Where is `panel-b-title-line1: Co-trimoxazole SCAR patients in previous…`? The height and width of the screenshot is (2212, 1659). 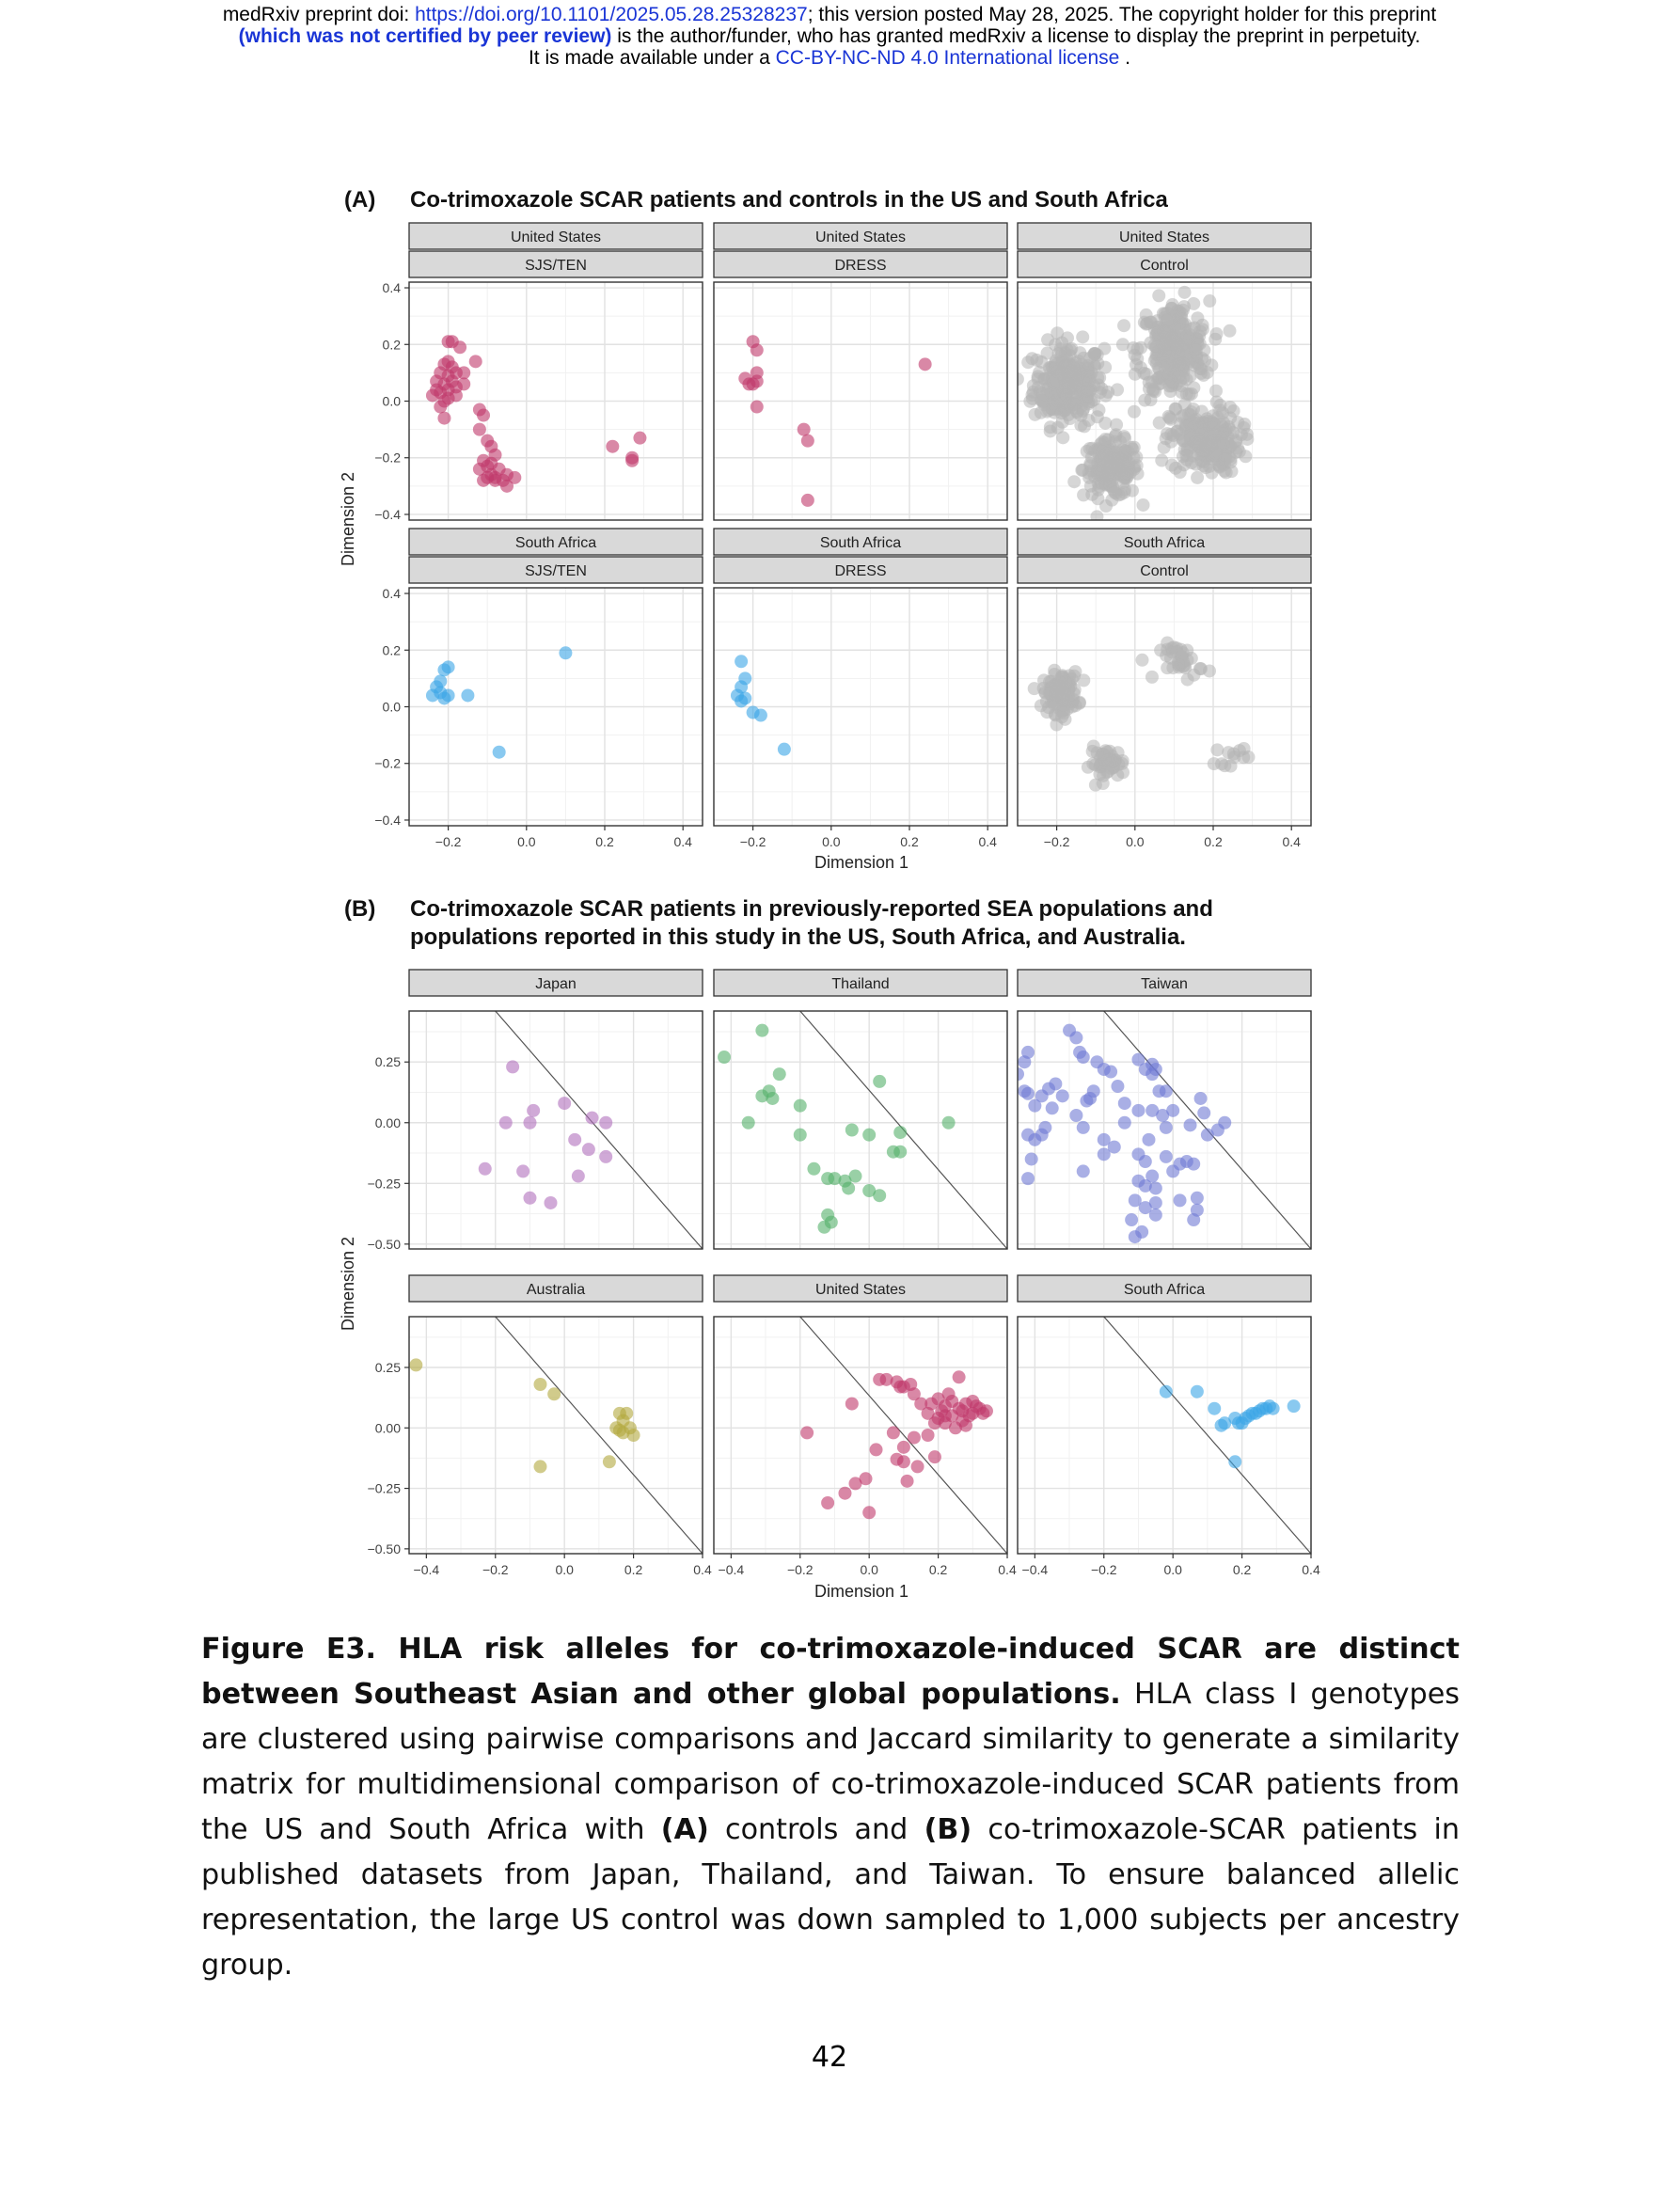
panel-b-title-line1: Co-trimoxazole SCAR patients in previous… is located at coordinates (811, 909).